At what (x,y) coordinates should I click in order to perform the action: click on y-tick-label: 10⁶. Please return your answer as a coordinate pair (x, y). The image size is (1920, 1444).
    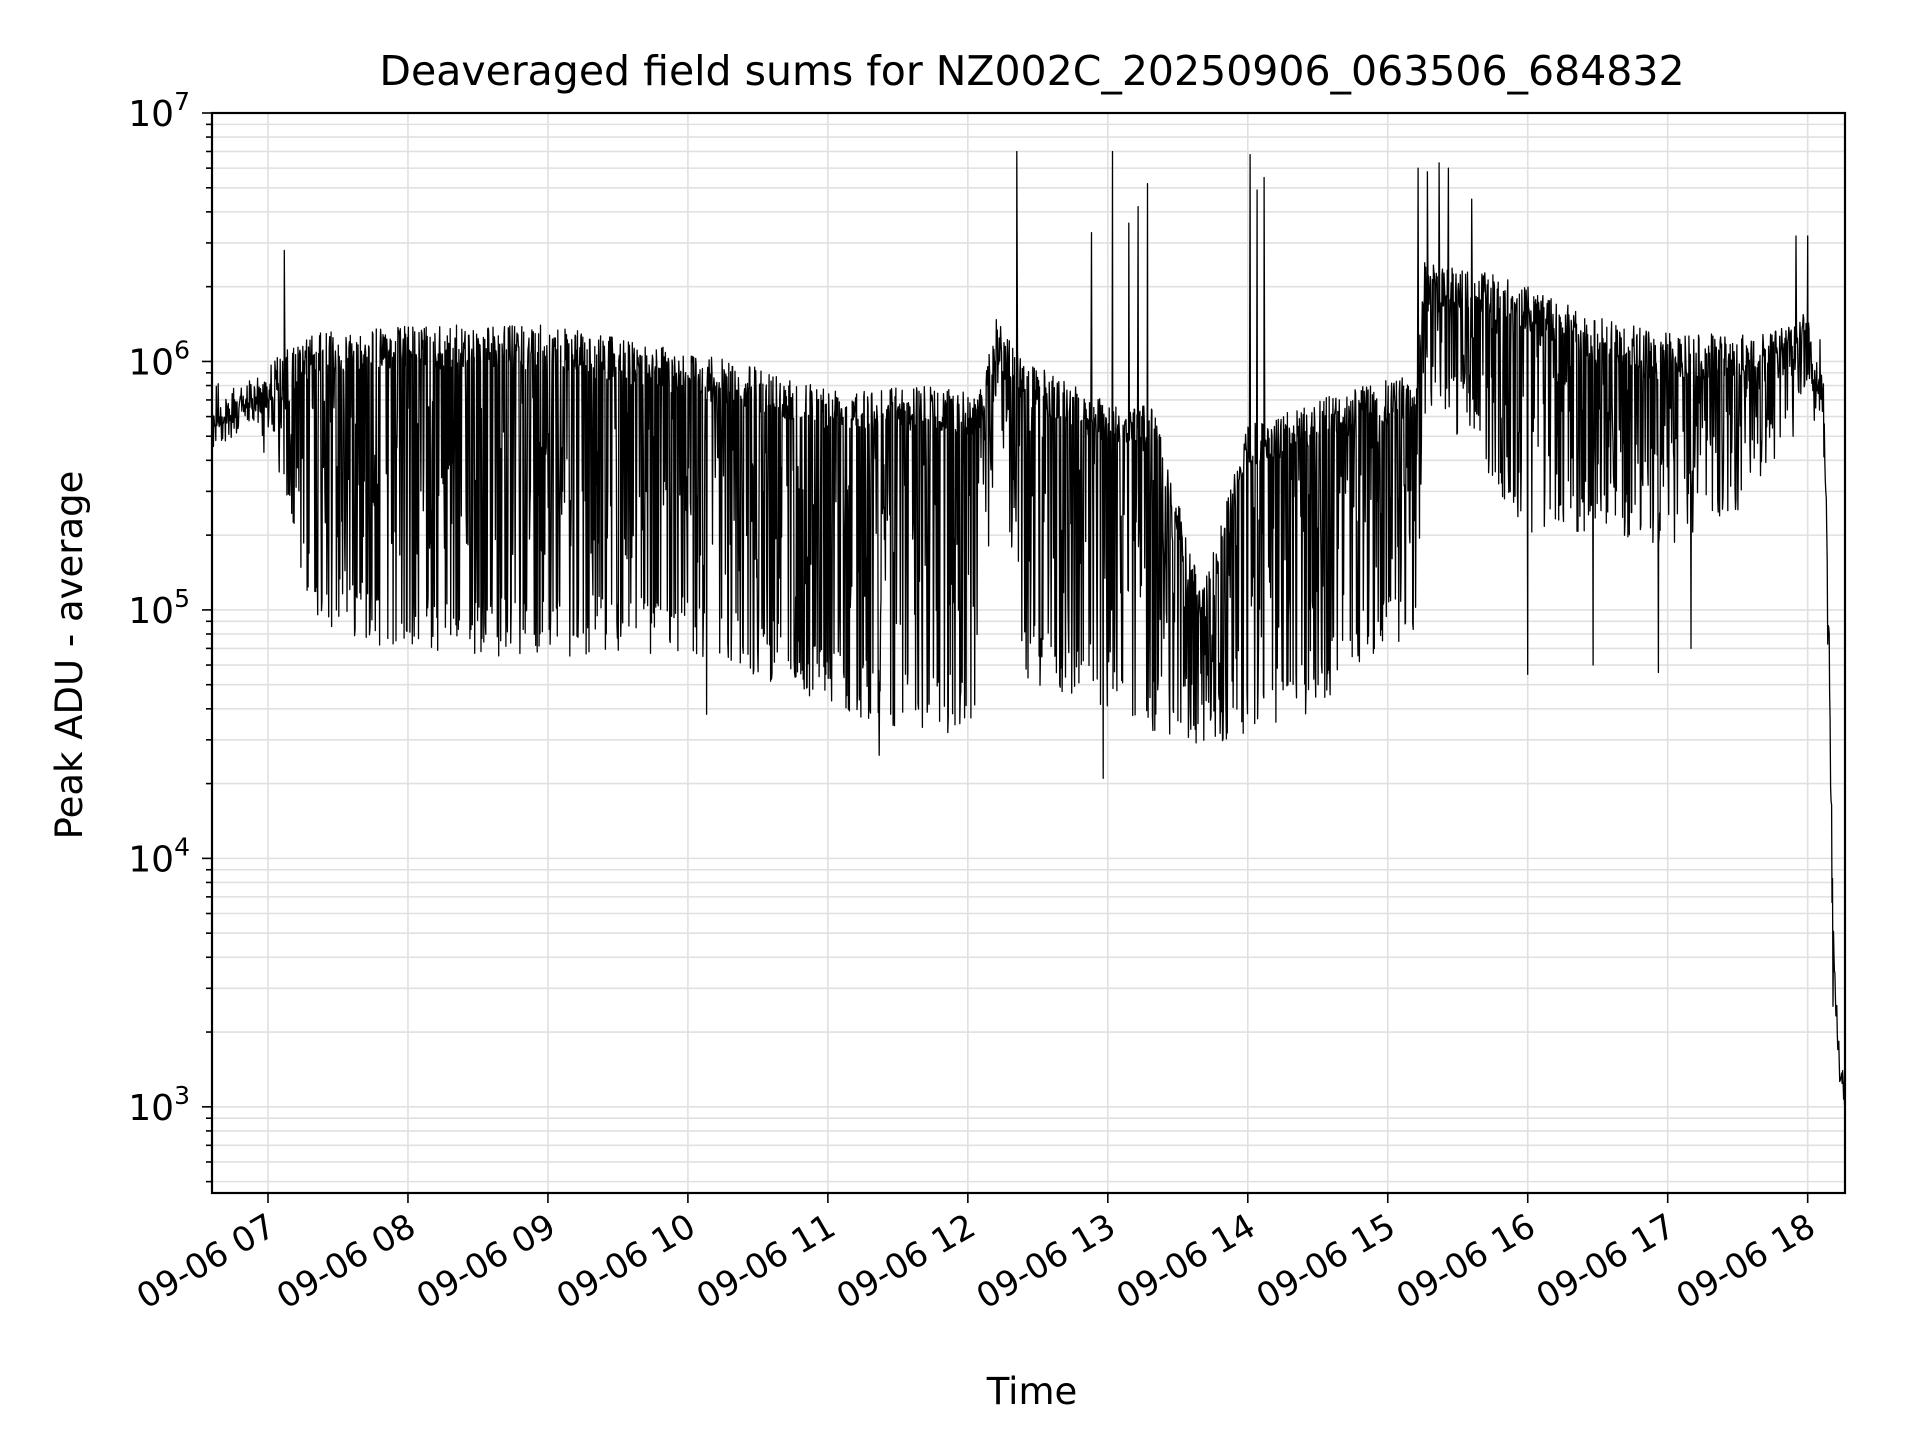
    Looking at the image, I should click on (159, 359).